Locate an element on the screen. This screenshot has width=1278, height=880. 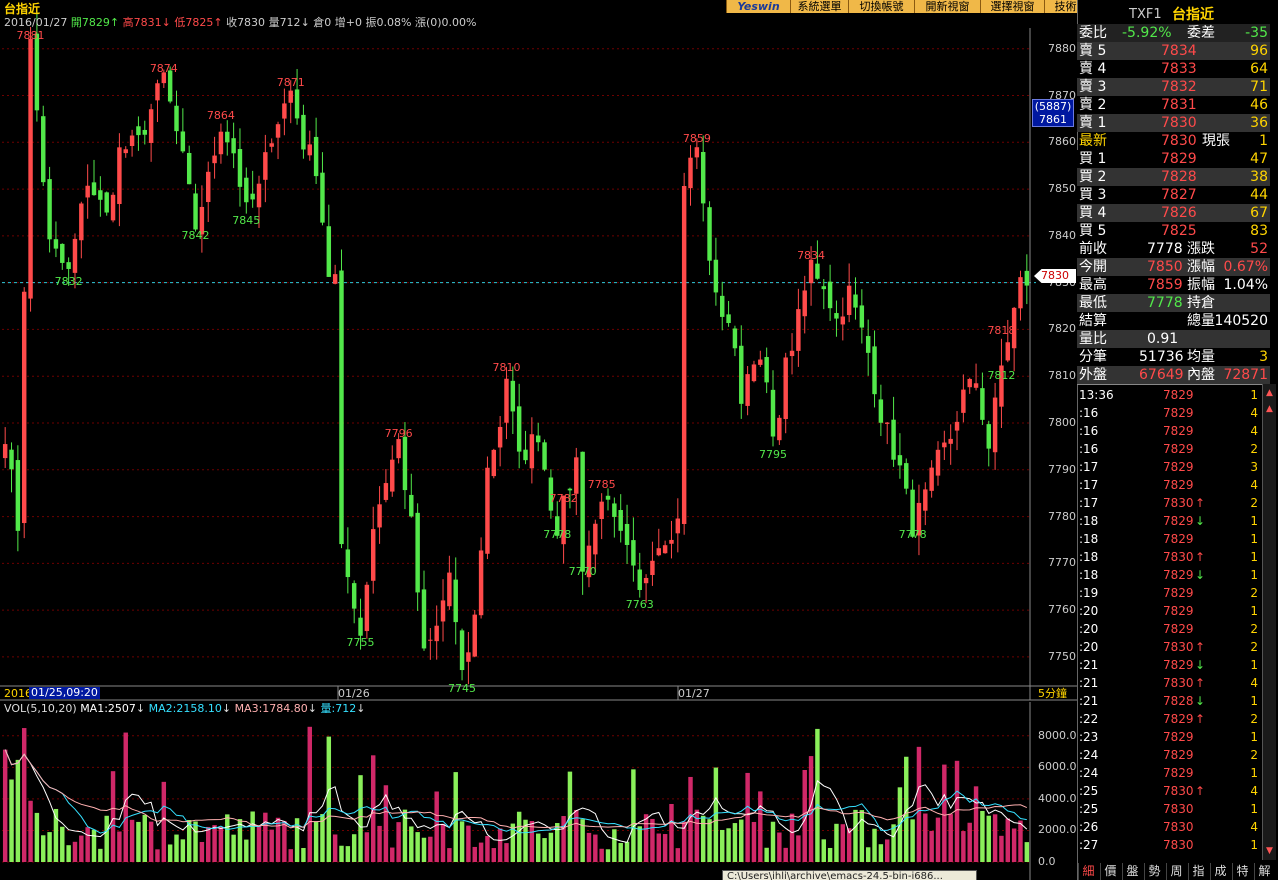
bottom-tab: 盤 is located at coordinates (1132, 871).